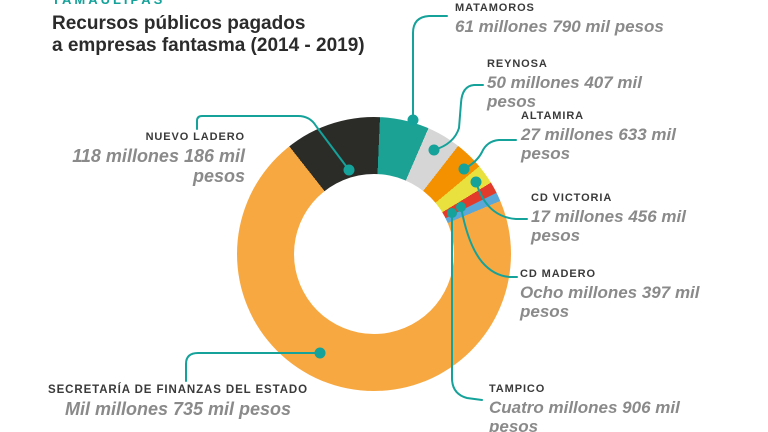  I want to click on callout-label: CD VICTORIA, so click(572, 198).